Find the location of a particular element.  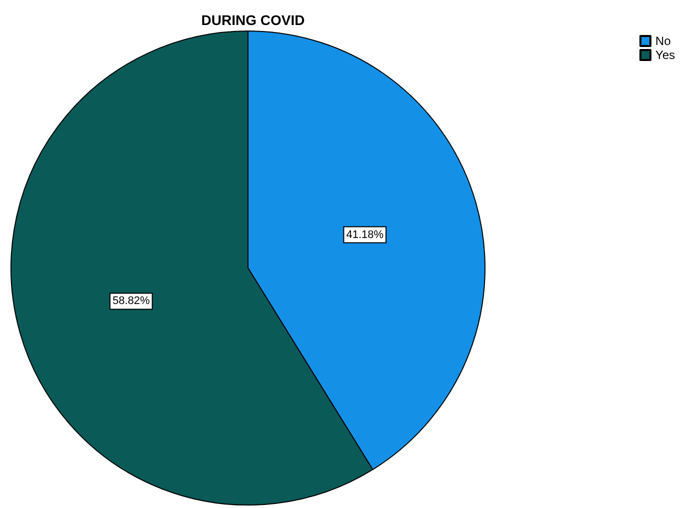

legend-label: No is located at coordinates (663, 41).